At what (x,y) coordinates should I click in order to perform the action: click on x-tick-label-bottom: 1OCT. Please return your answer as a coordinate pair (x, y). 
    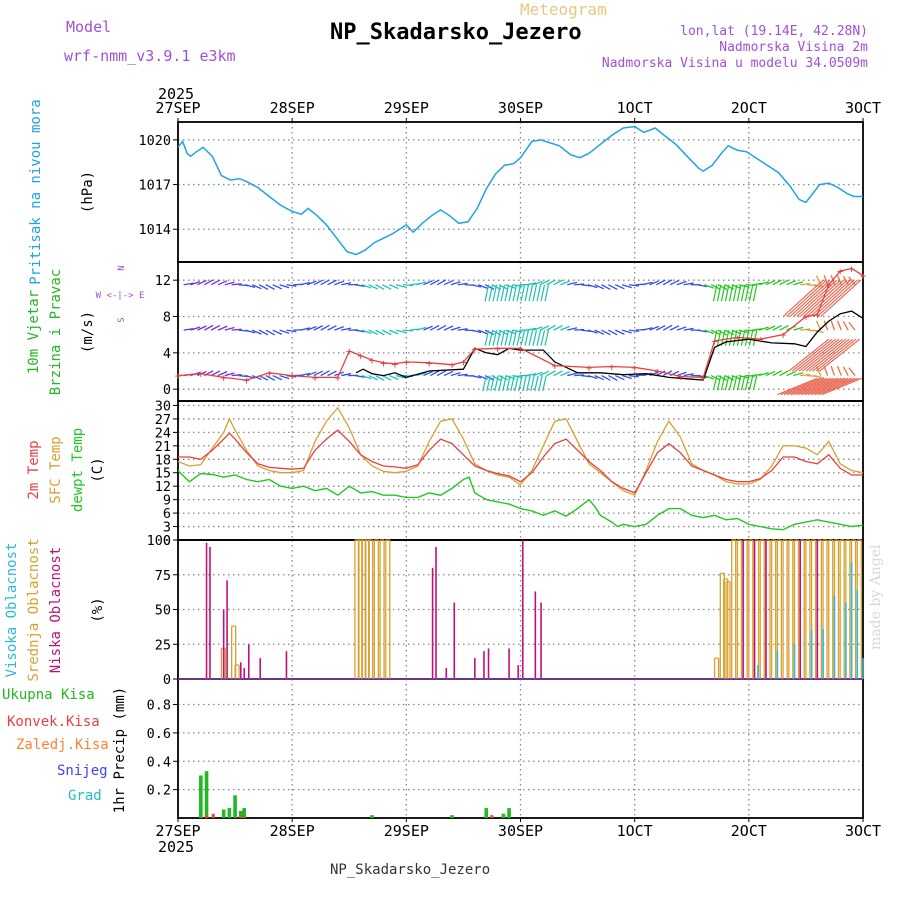
    Looking at the image, I should click on (635, 831).